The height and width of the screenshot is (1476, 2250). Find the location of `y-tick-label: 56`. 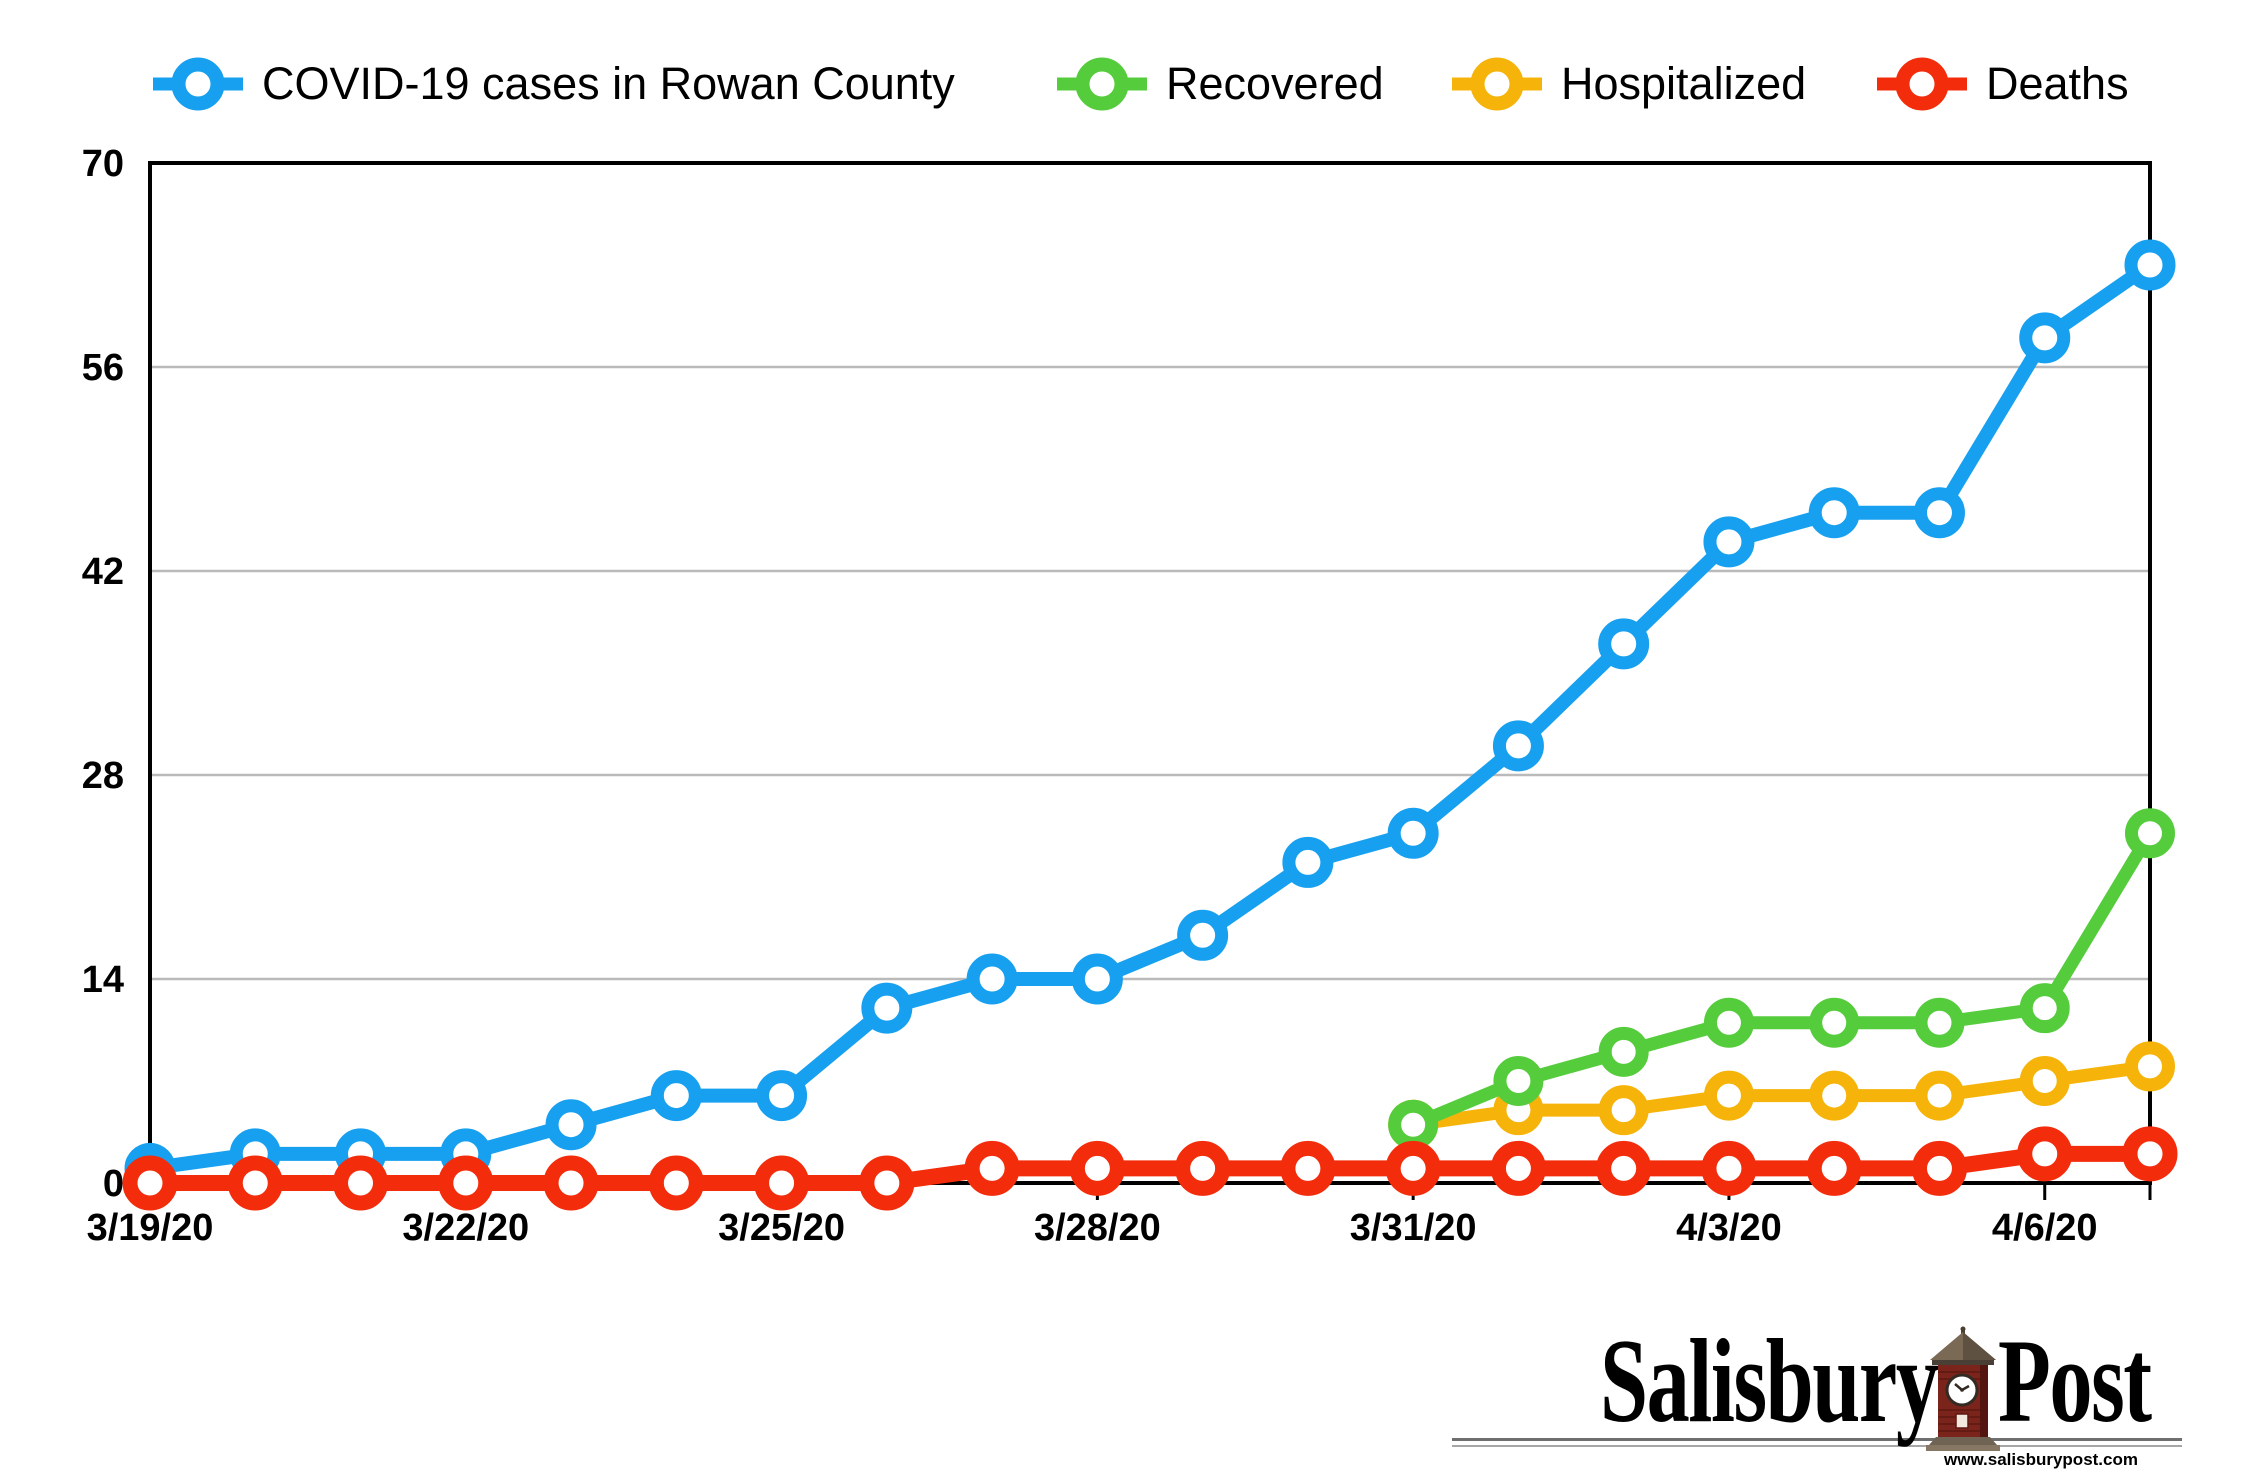

y-tick-label: 56 is located at coordinates (103, 368).